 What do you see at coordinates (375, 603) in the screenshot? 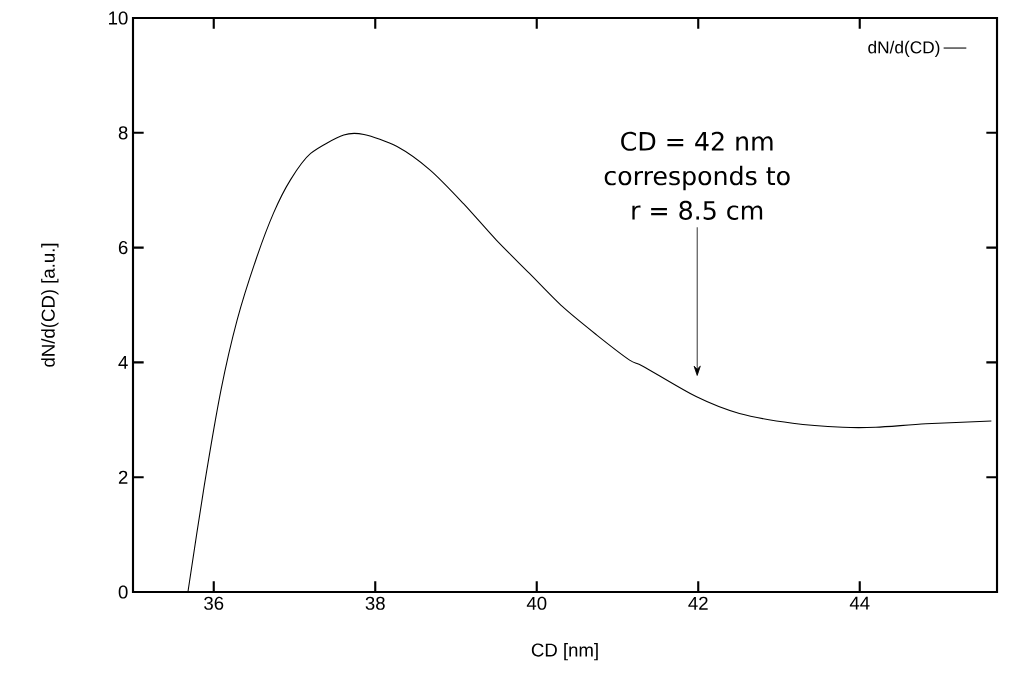
I see `x-tick-label: 38` at bounding box center [375, 603].